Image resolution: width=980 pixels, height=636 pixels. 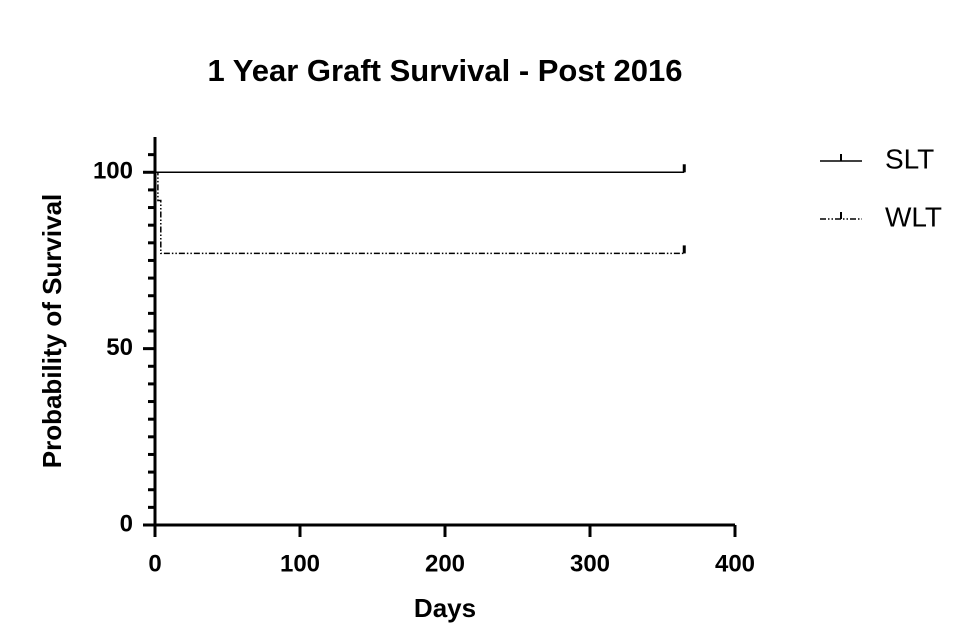 I want to click on x-tick-label: 200, so click(x=445, y=563).